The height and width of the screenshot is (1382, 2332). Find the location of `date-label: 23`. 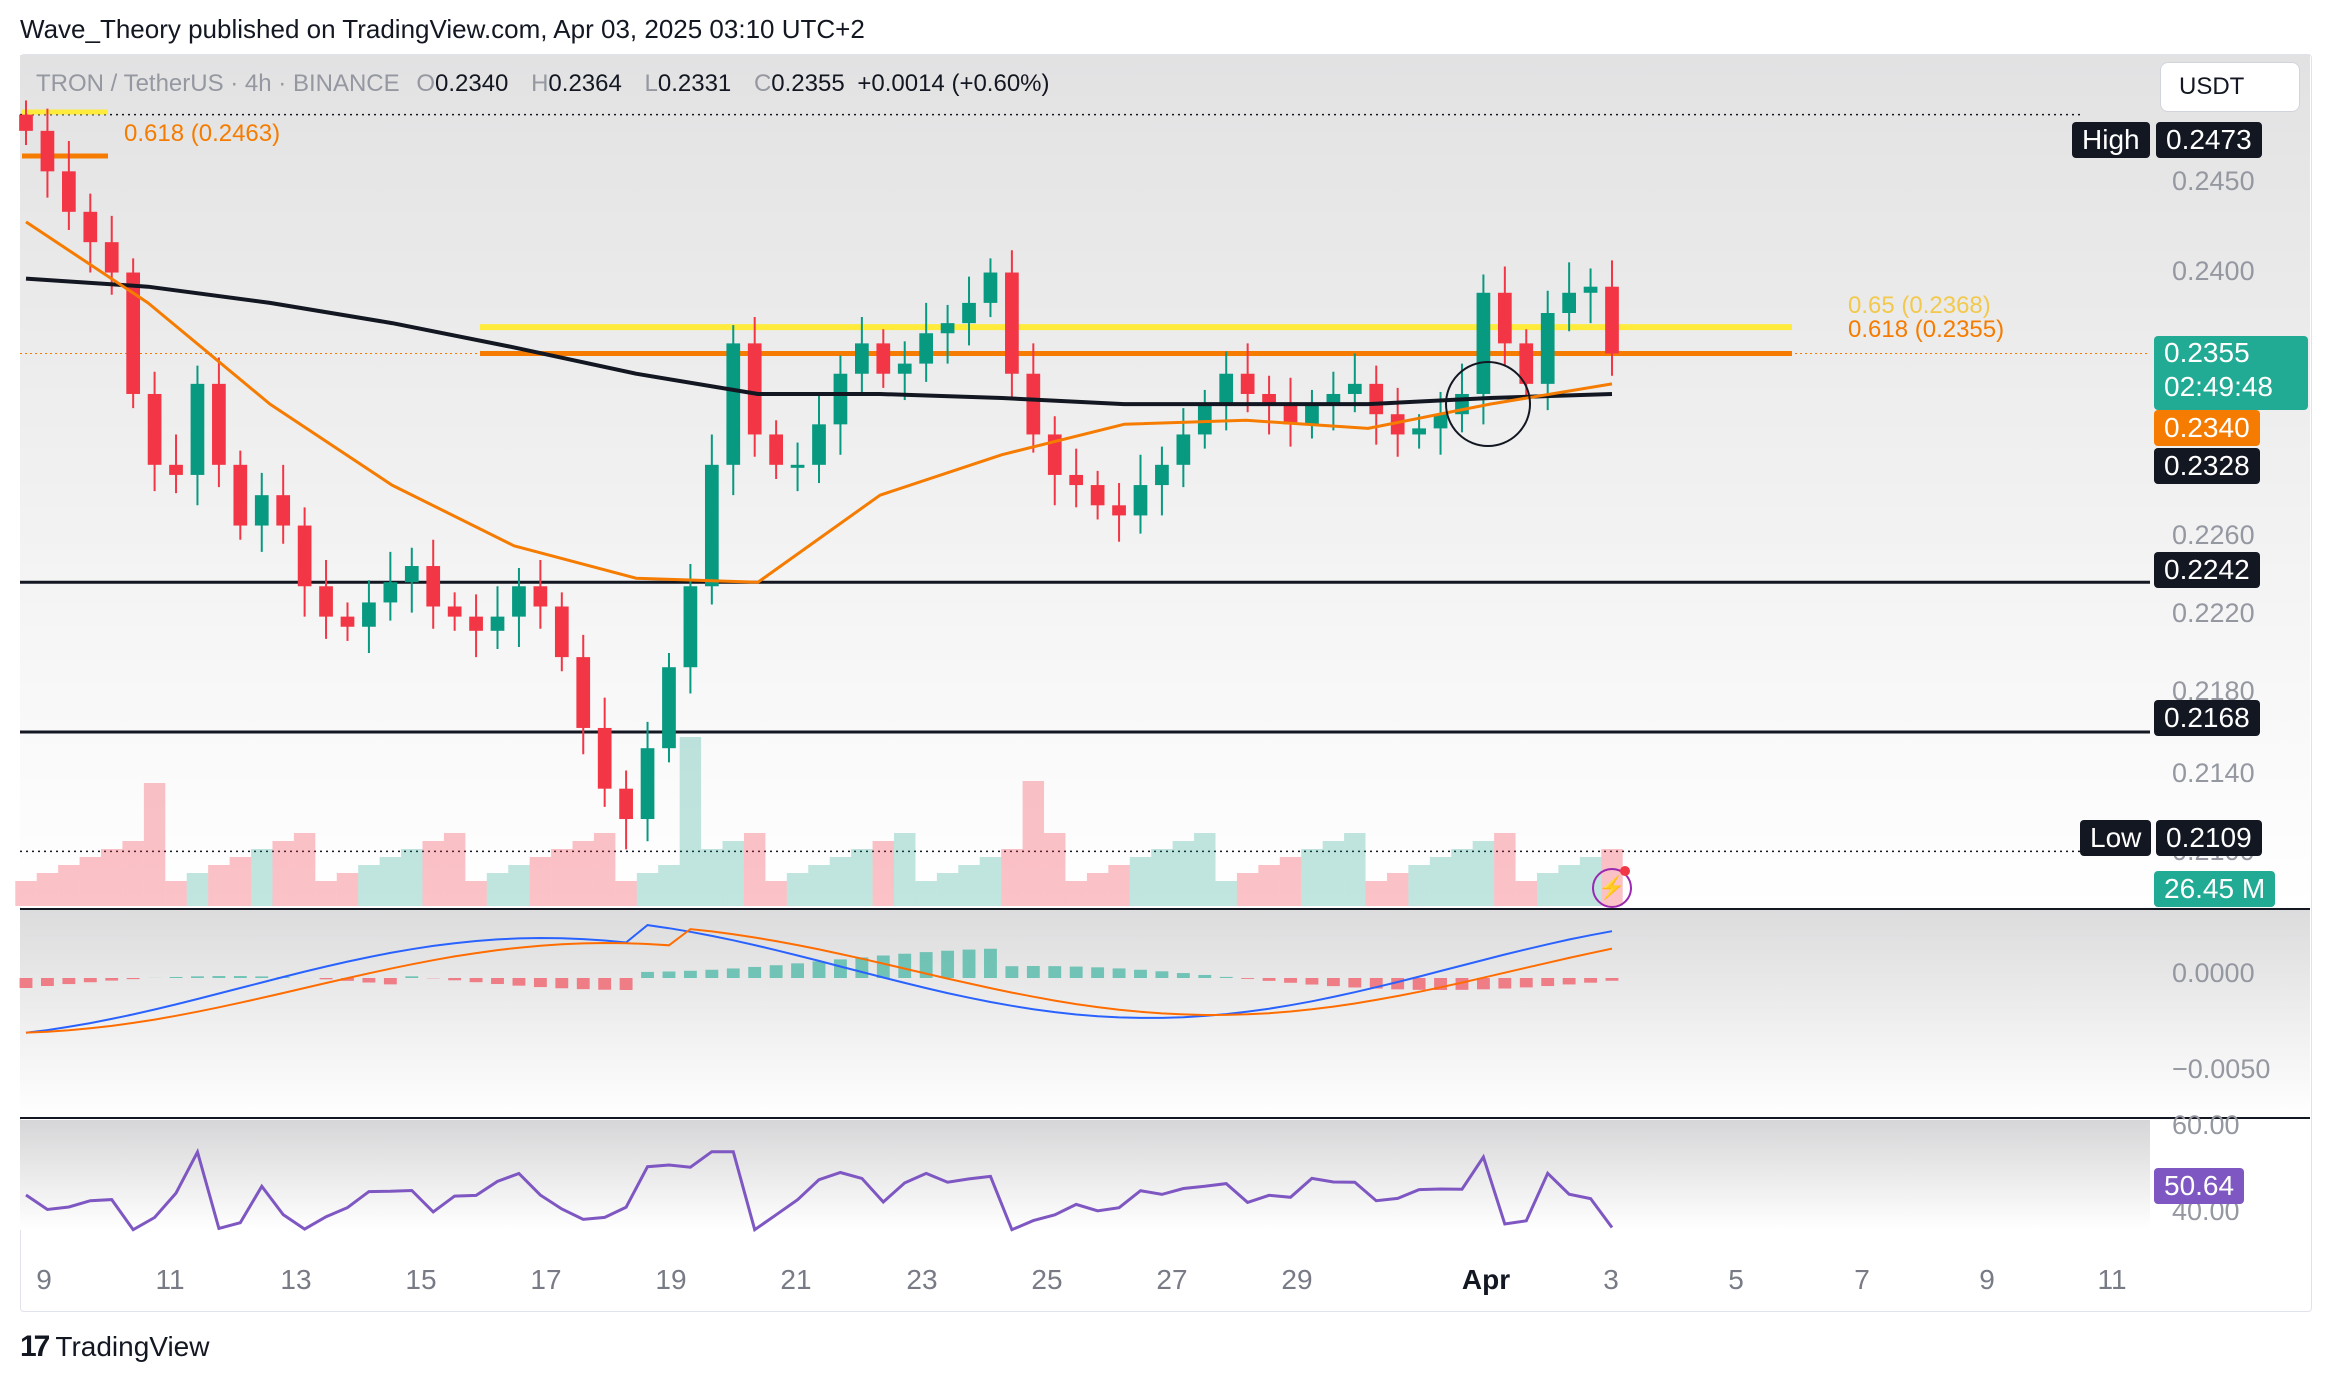

date-label: 23 is located at coordinates (922, 1279).